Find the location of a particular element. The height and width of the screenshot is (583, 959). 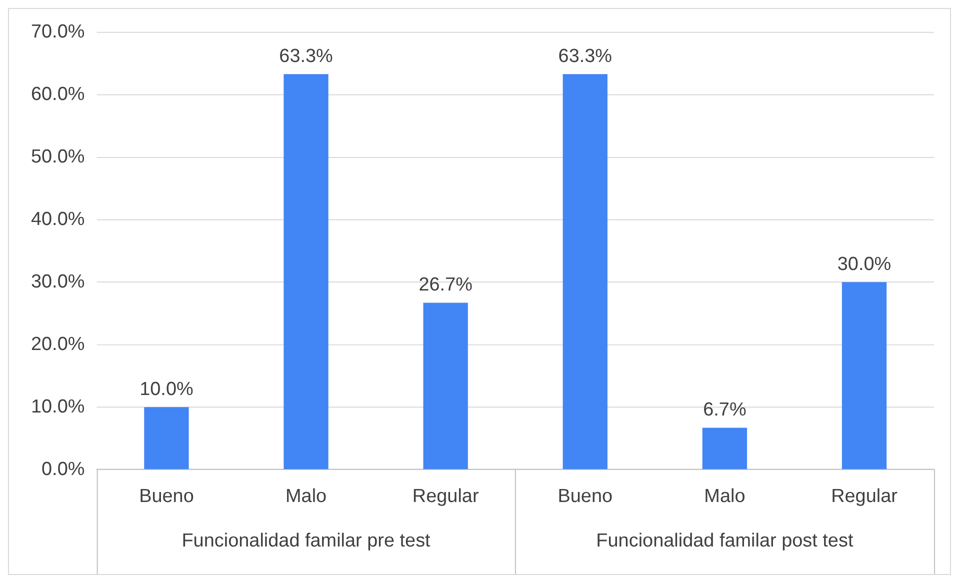

text: Funcionalidad familar post test is located at coordinates (725, 541).